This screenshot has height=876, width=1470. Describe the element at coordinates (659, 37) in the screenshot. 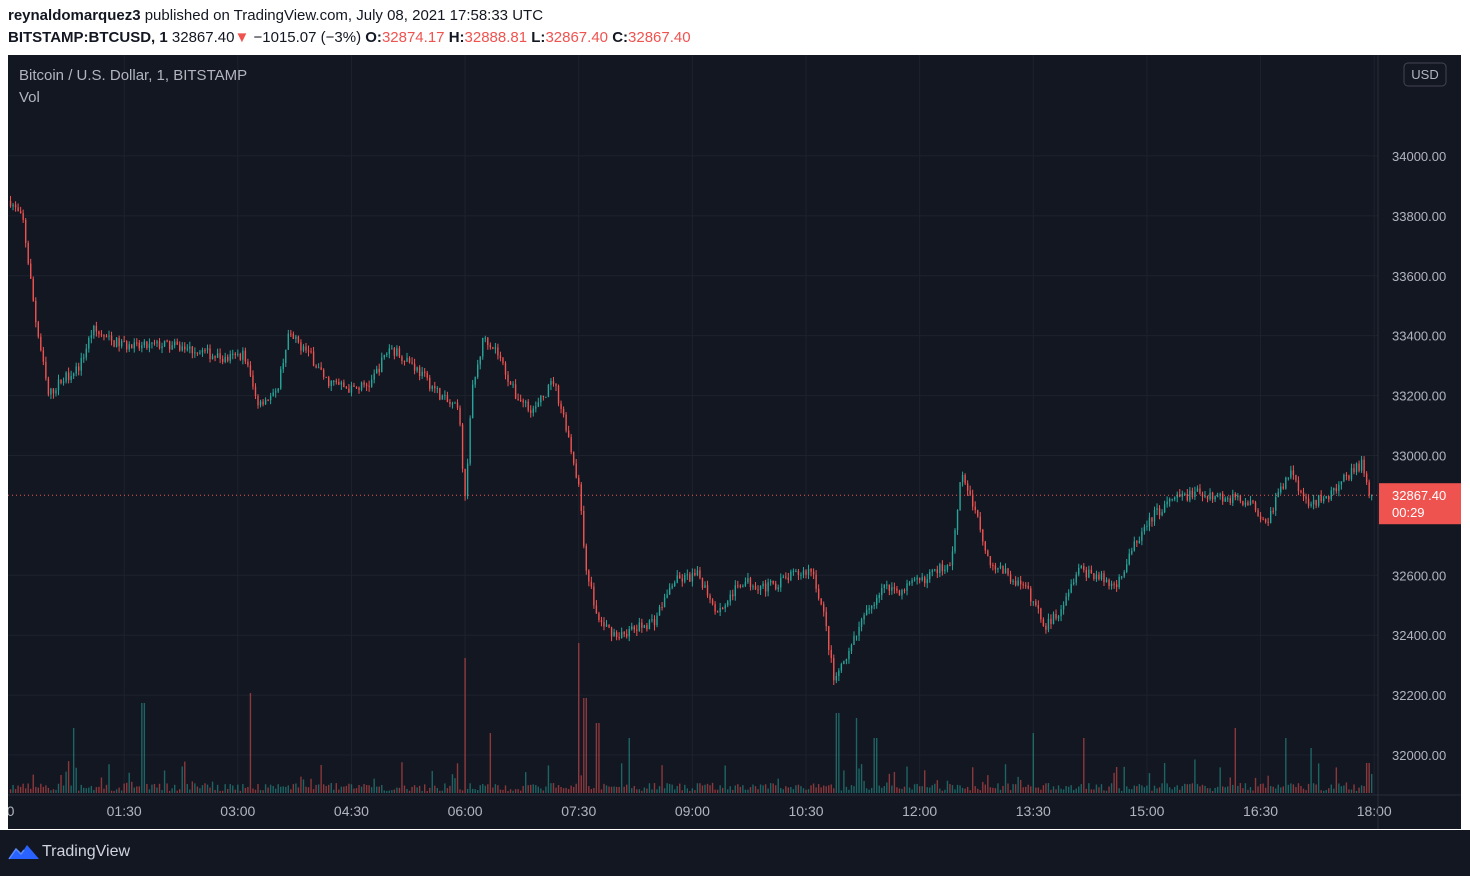

I see `close-value: 32867.40` at that location.